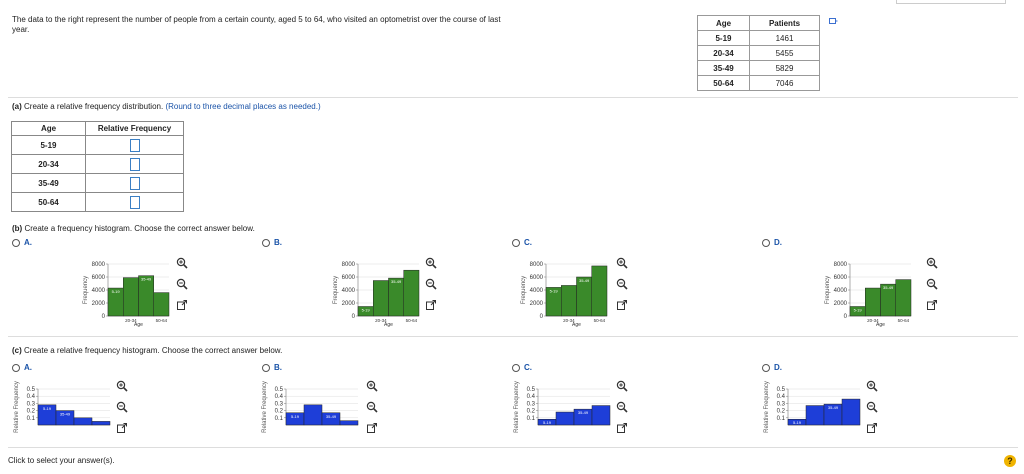  What do you see at coordinates (841, 278) in the screenshot?
I see `y-tick-label: 6000` at bounding box center [841, 278].